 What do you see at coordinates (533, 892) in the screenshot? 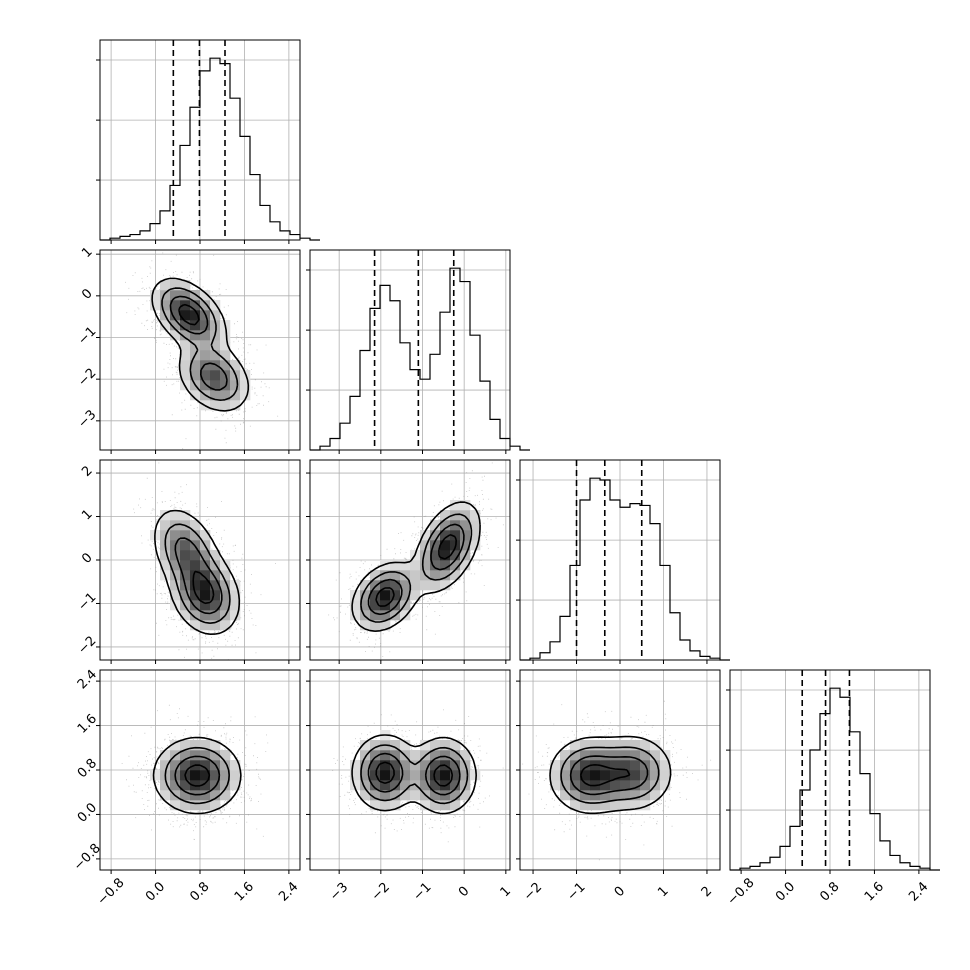
I see `x-tick-label: −2` at bounding box center [533, 892].